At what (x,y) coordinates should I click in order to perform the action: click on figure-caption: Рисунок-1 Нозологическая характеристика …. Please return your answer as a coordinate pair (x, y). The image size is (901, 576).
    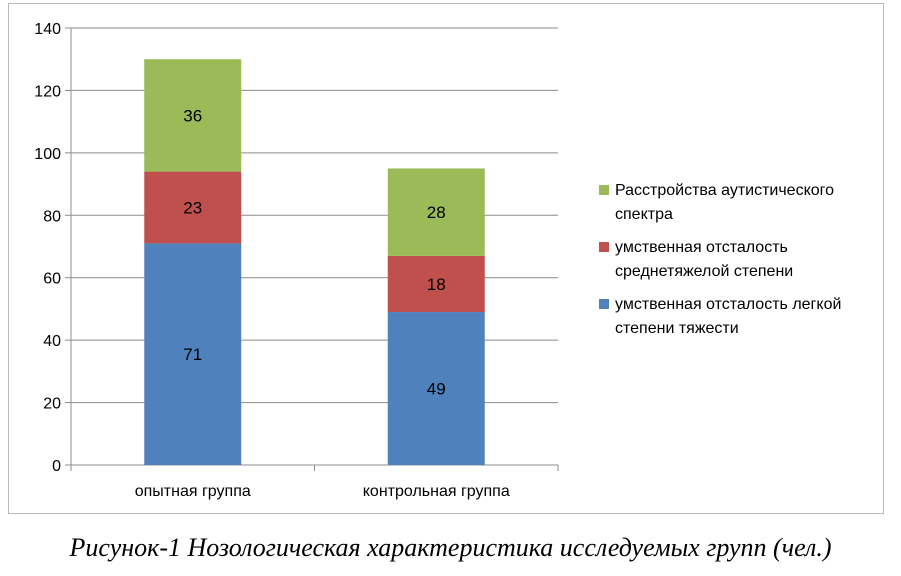
    Looking at the image, I should click on (450, 547).